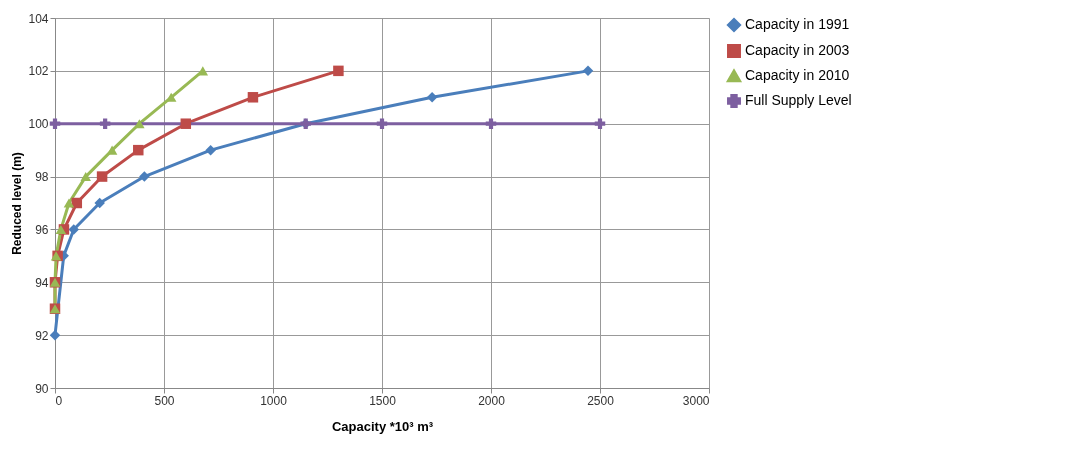 The image size is (1086, 459). I want to click on y-tick-label: 94, so click(42, 282).